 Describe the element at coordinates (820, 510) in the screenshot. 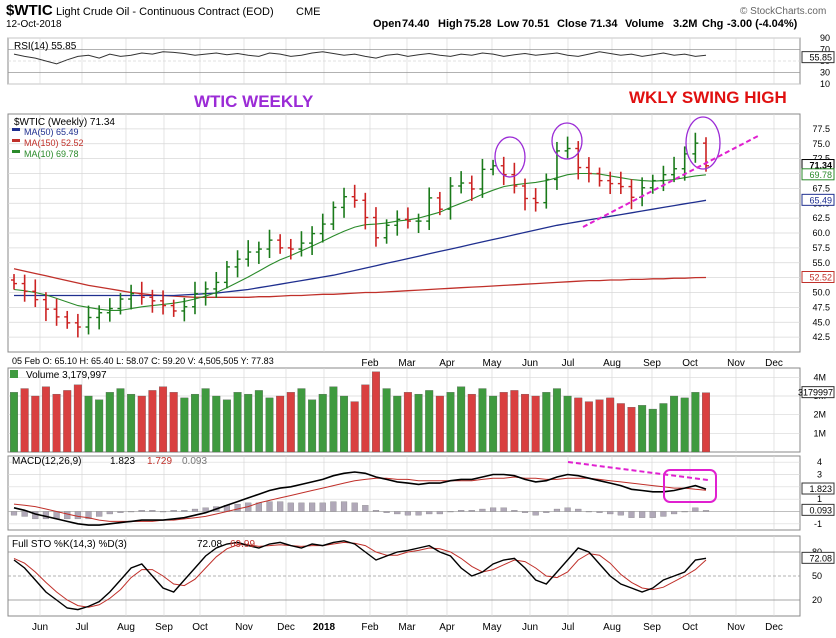

I see `macd-hist-right-value: 0.093` at that location.